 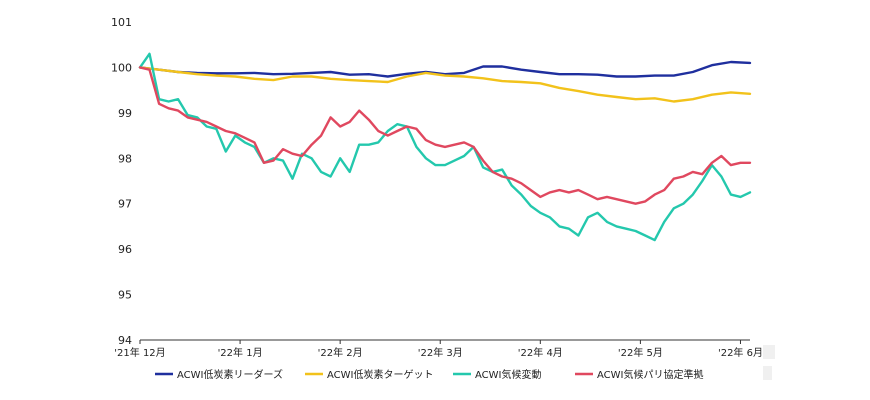 What do you see at coordinates (769, 352) in the screenshot?
I see `decorative-box-right-axis` at bounding box center [769, 352].